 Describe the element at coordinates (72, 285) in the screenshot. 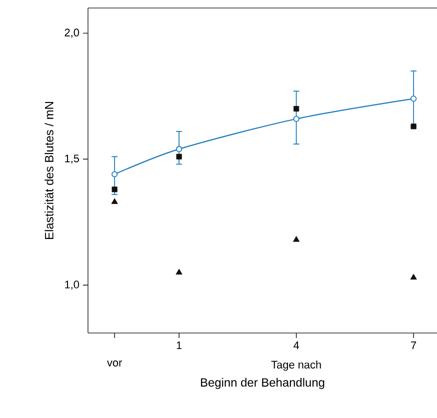

I see `y-tick-label: 1,0` at that location.